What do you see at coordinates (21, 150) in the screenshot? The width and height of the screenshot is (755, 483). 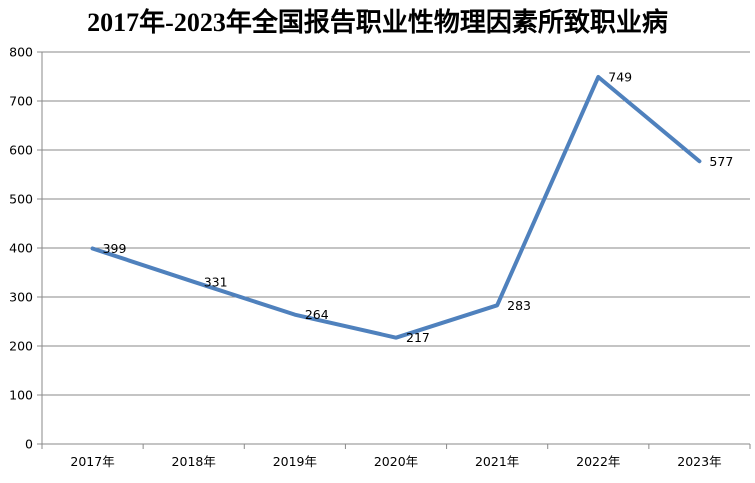 I see `y-axis-tick-label: 600` at bounding box center [21, 150].